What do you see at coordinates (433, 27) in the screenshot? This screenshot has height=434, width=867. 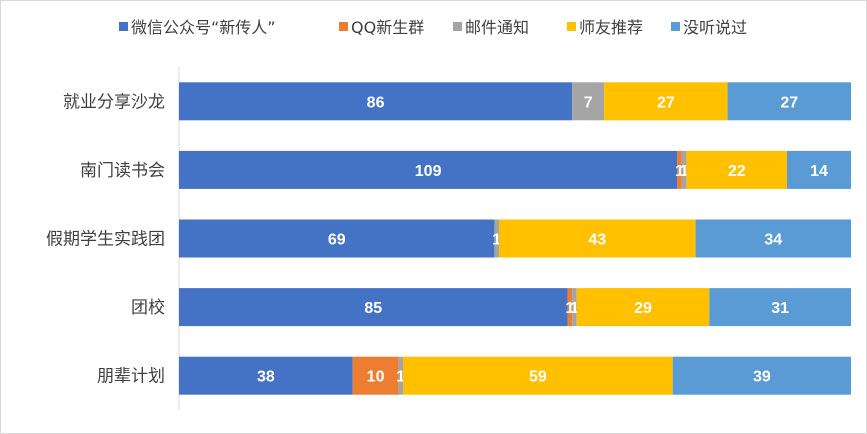 I see `legend: 微信公众号“新传人” QQ新生群 邮件通知 师友推荐 没听说过` at bounding box center [433, 27].